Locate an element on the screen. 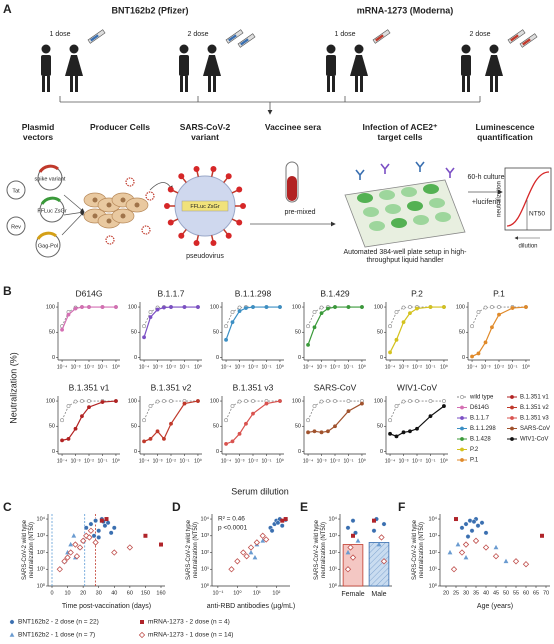  y-tick-label: 100 is located at coordinates (296, 307).